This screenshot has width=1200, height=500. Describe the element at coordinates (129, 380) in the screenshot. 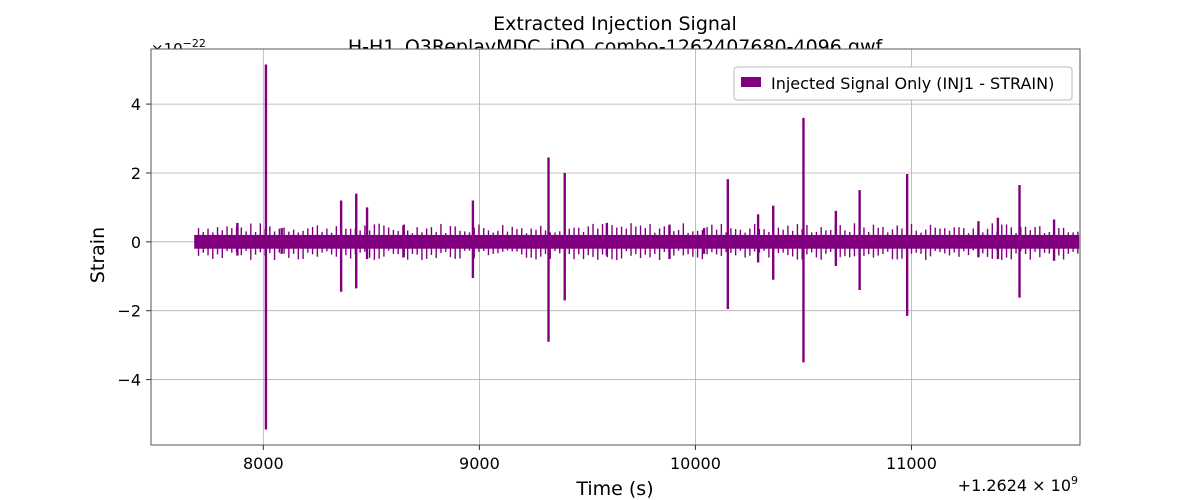

I see `y-tick-label: −4` at that location.